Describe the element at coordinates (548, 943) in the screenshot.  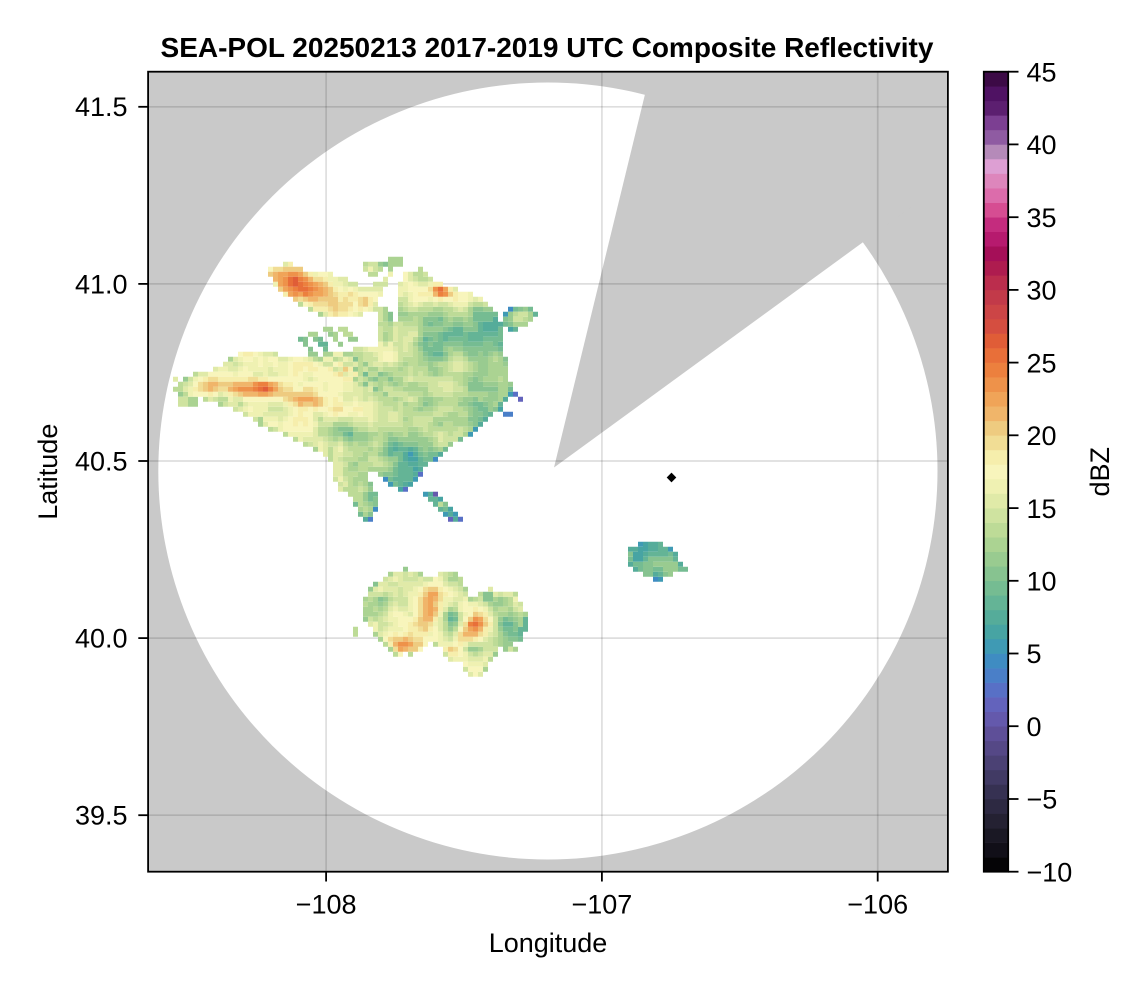
I see `svg-text: Longitude` at that location.